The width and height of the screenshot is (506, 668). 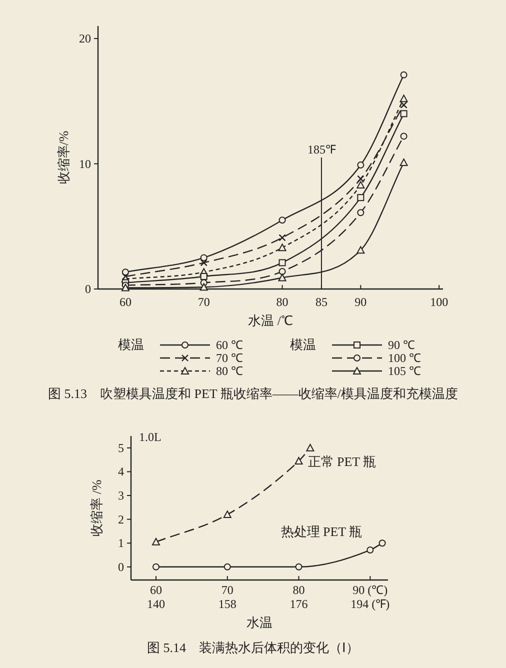 What do you see at coordinates (270, 320) in the screenshot?
I see `x-axis-title: 水温 /℃` at bounding box center [270, 320].